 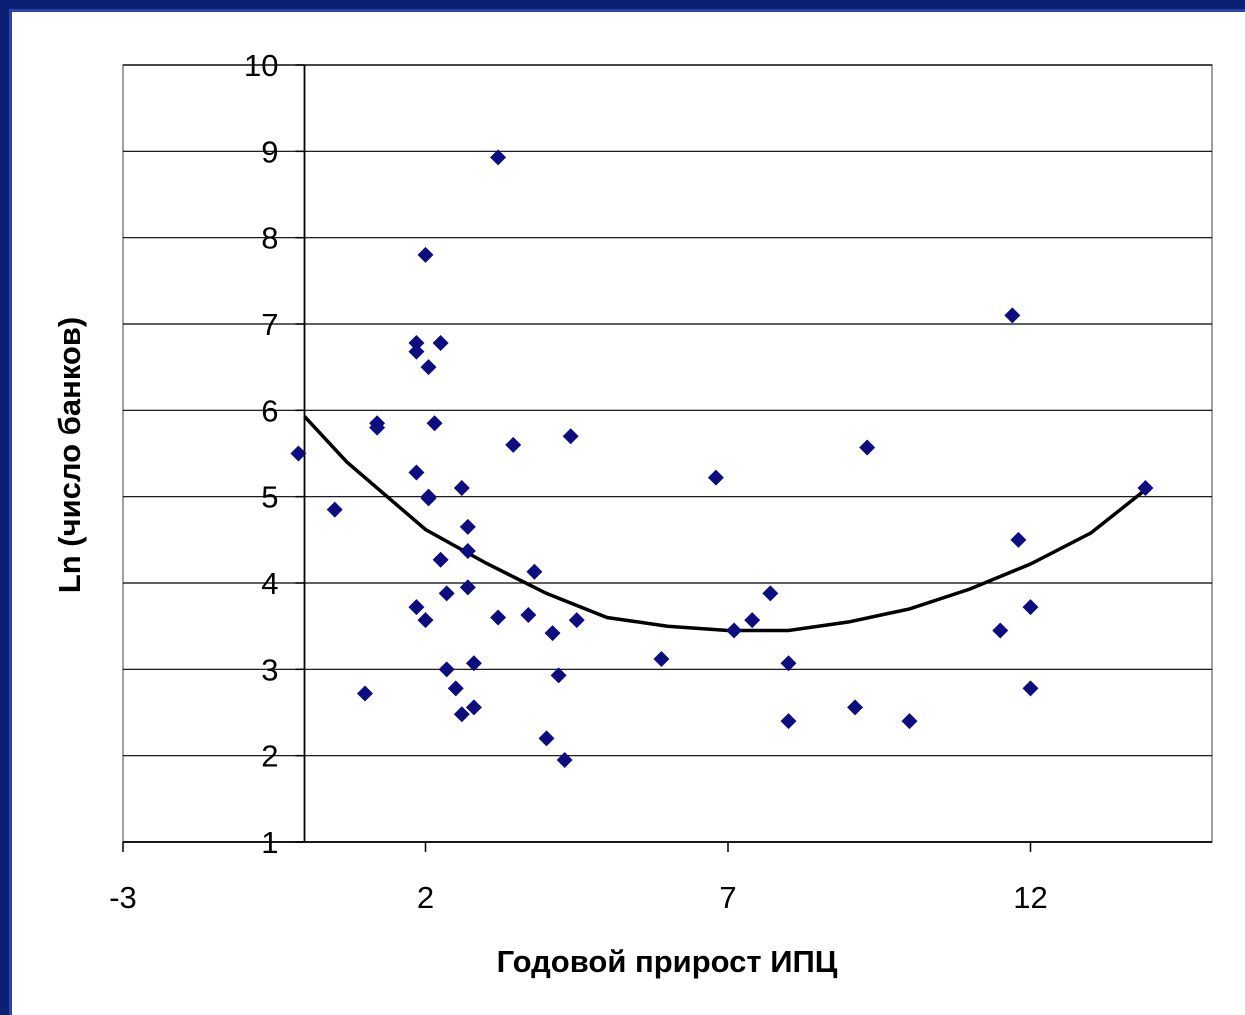 What do you see at coordinates (269, 238) in the screenshot?
I see `y-tick-label: 8` at bounding box center [269, 238].